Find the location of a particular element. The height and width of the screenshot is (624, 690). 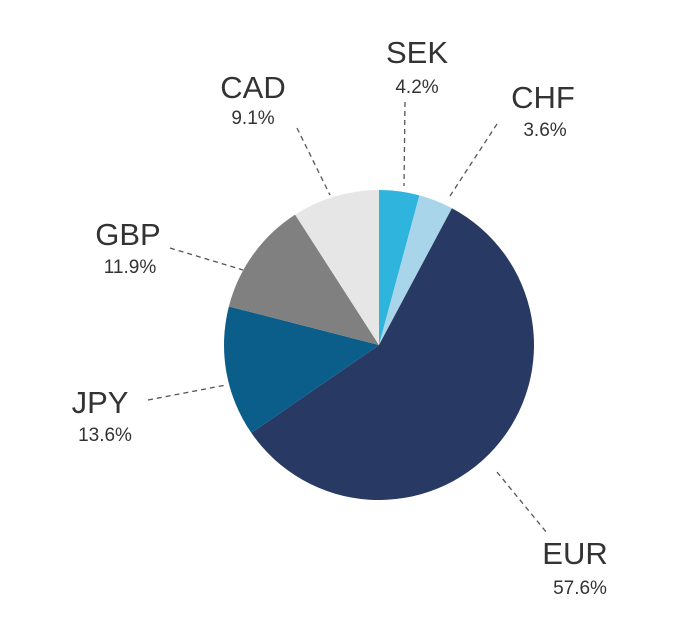

slice-label: EUR is located at coordinates (574, 553).